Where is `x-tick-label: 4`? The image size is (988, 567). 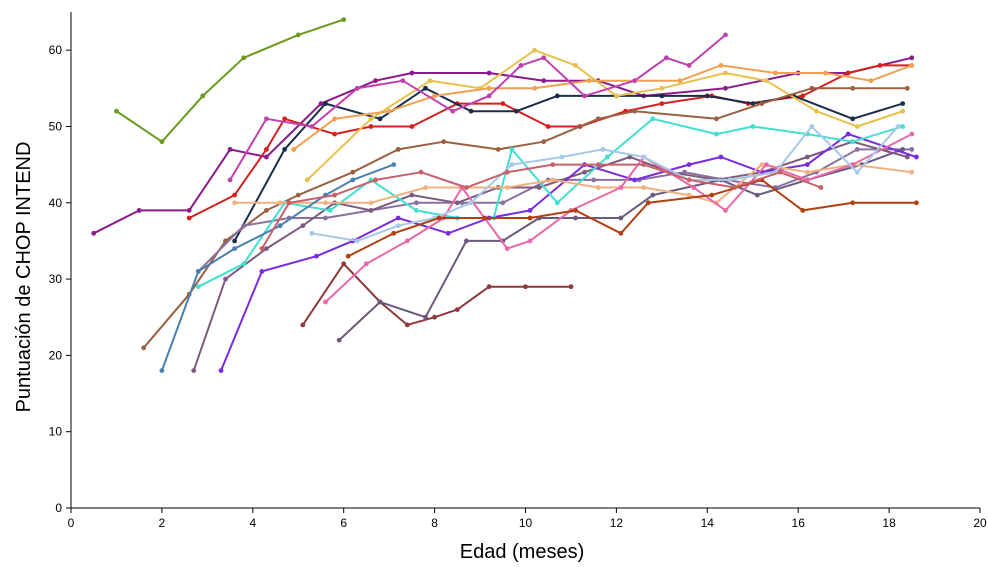
x-tick-label: 4 is located at coordinates (252, 523).